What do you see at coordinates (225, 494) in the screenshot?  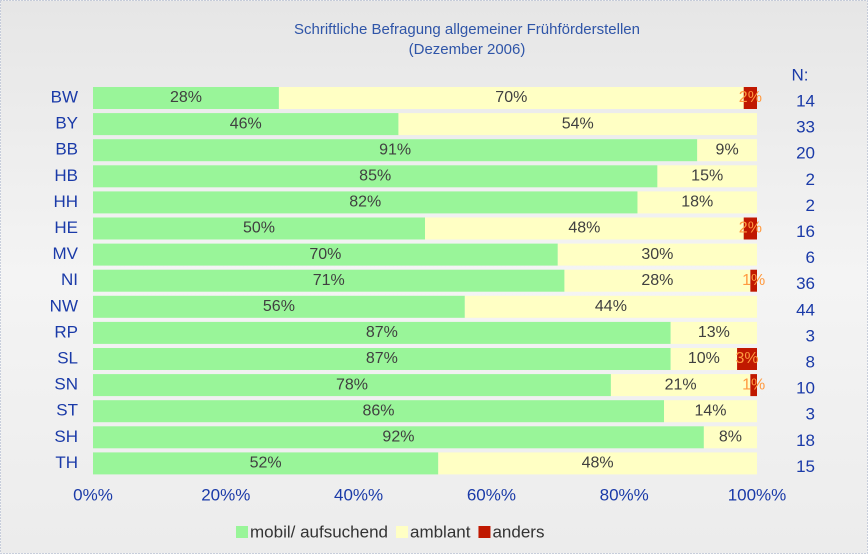 I see `x-tick-label: 20%%` at bounding box center [225, 494].